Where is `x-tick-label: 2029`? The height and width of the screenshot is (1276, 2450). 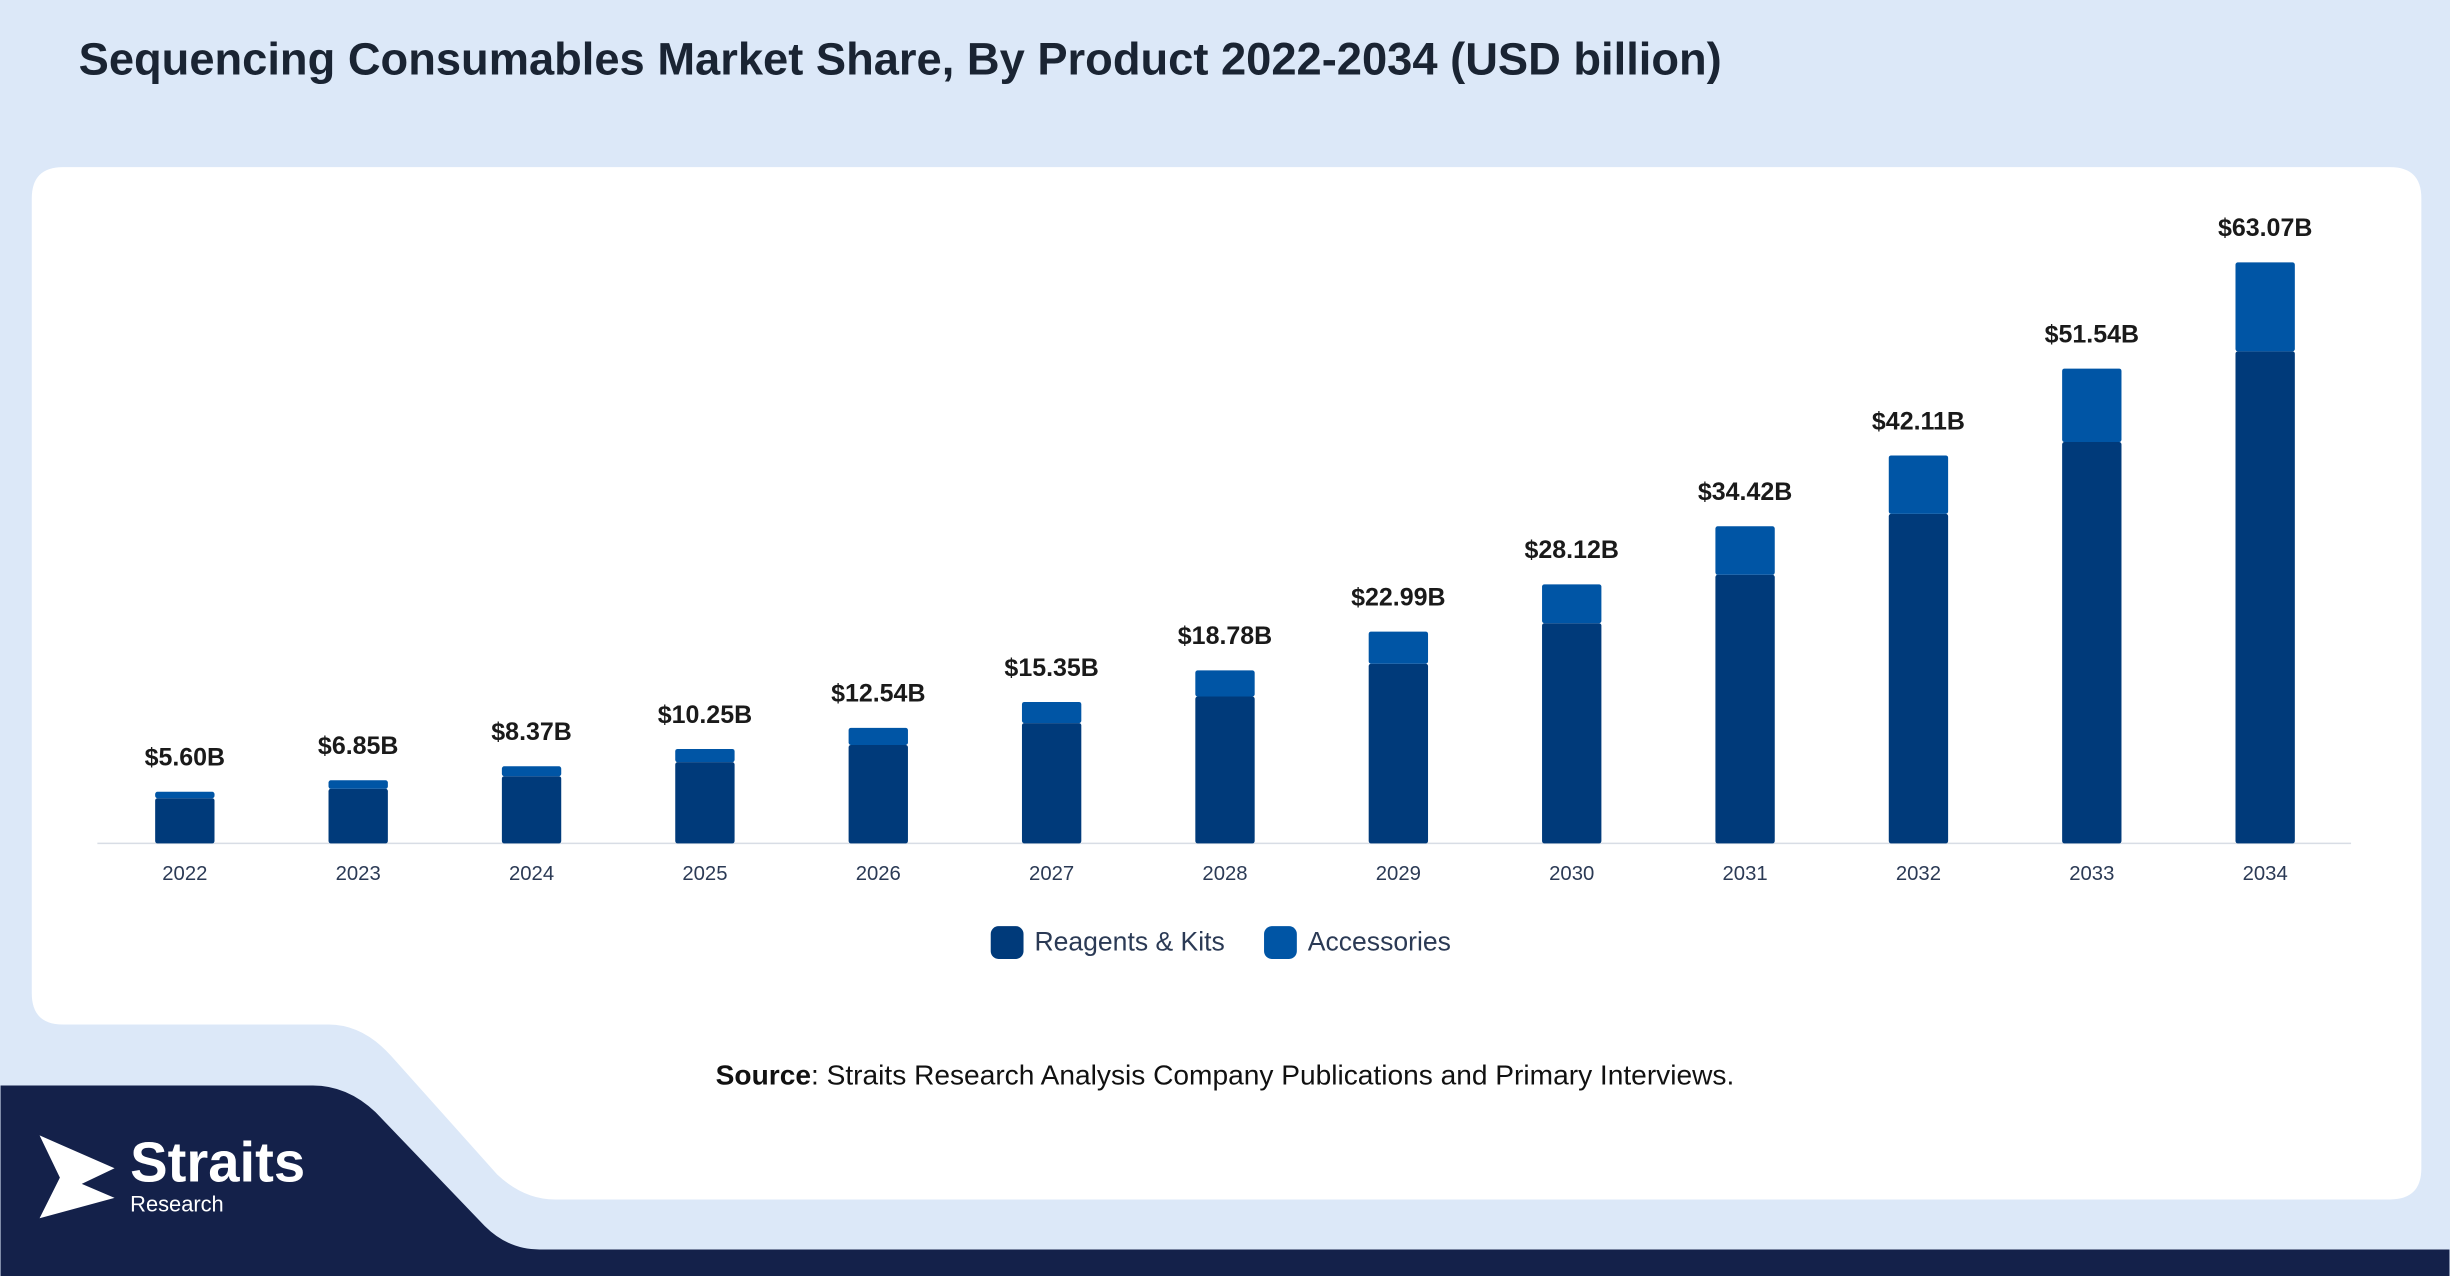 x-tick-label: 2029 is located at coordinates (1398, 874).